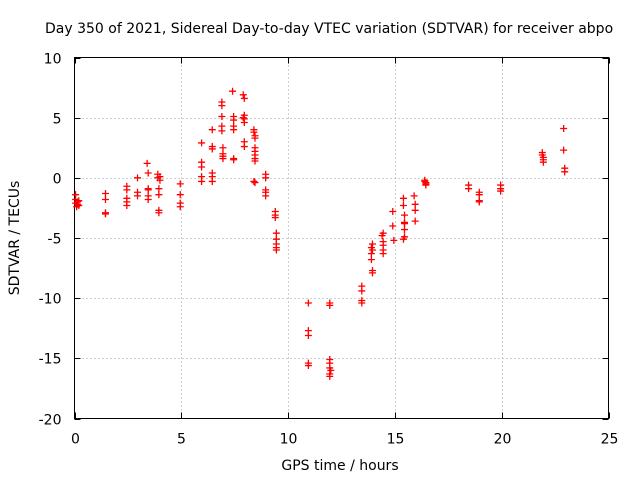  I want to click on x-axis-label: GPS time / hours, so click(339, 466).